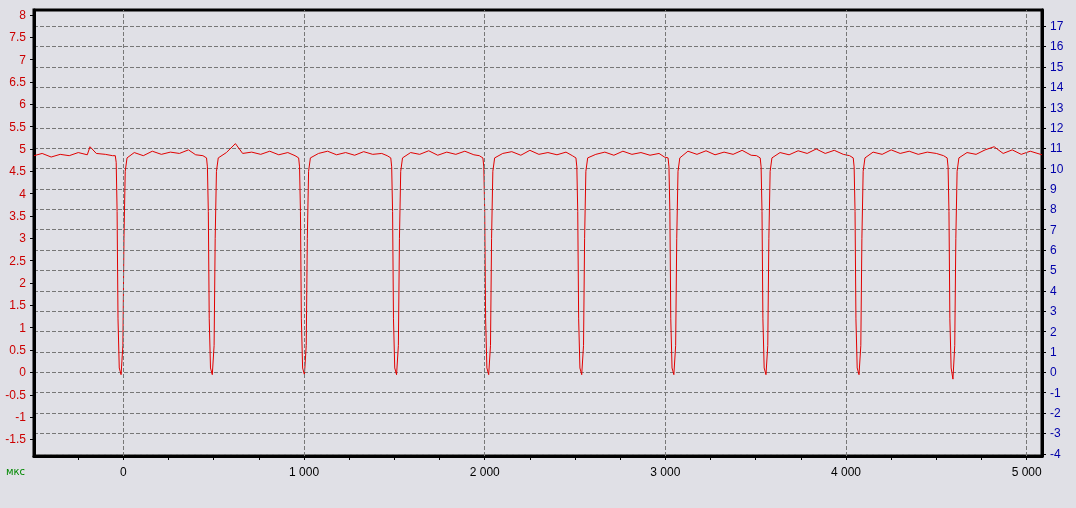 Image resolution: width=1076 pixels, height=508 pixels. What do you see at coordinates (1055, 392) in the screenshot?
I see `y2-tick-label: -1` at bounding box center [1055, 392].